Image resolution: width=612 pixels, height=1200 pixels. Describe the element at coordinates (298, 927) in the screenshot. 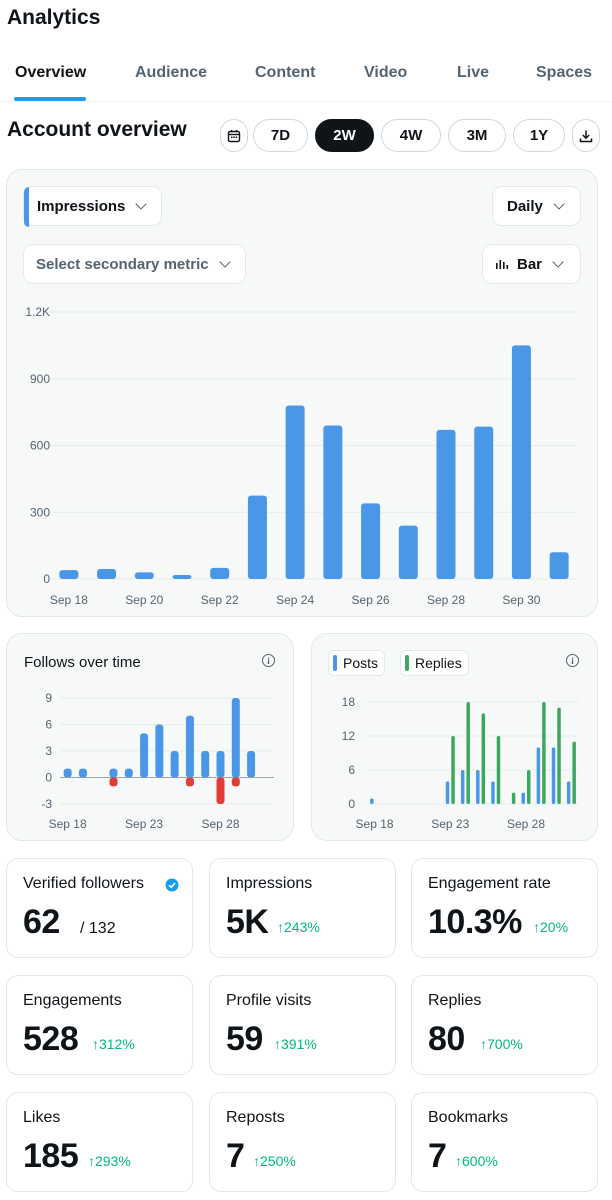

I see `stat-delta: ↑243%` at that location.